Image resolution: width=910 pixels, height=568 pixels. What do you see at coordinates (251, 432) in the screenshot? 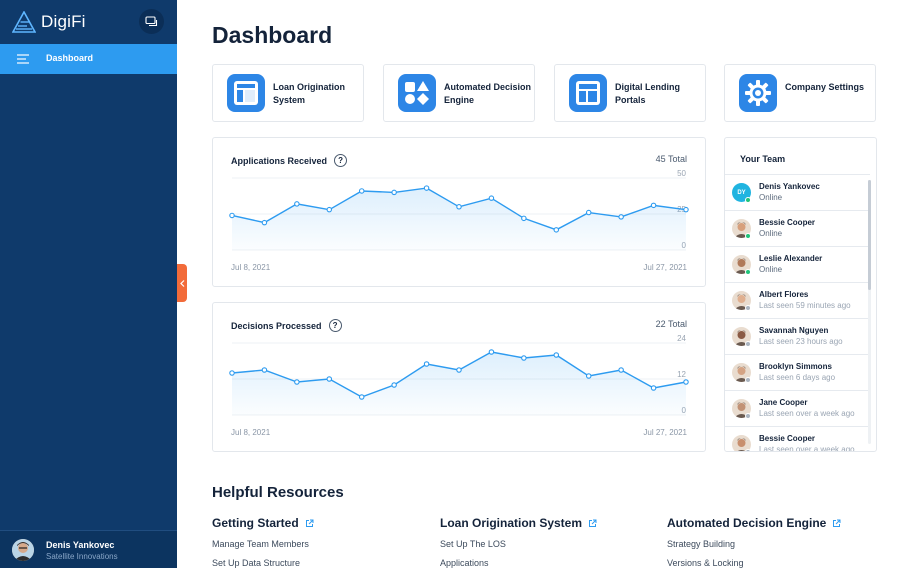
I see `chart-start-date: Jul 8, 2021` at bounding box center [251, 432].